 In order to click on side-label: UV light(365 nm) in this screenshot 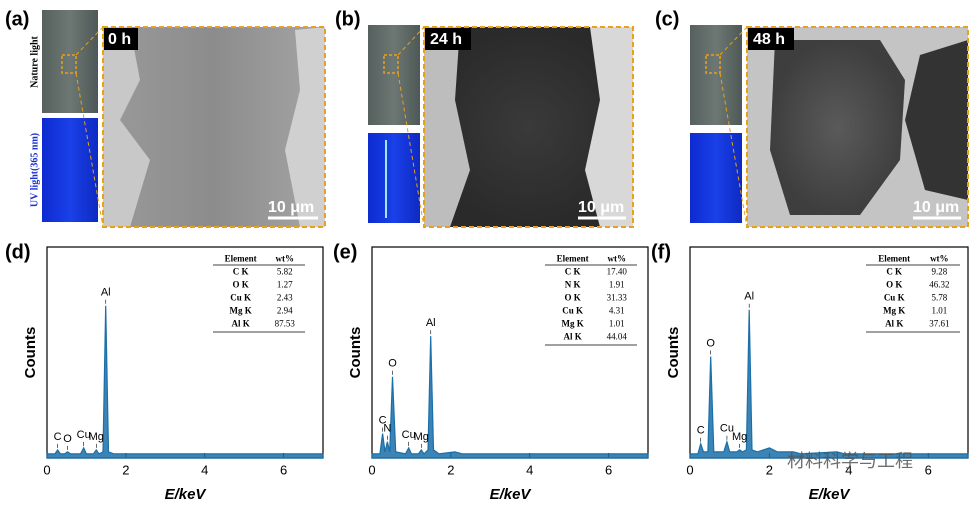, I will do `click(34, 170)`.